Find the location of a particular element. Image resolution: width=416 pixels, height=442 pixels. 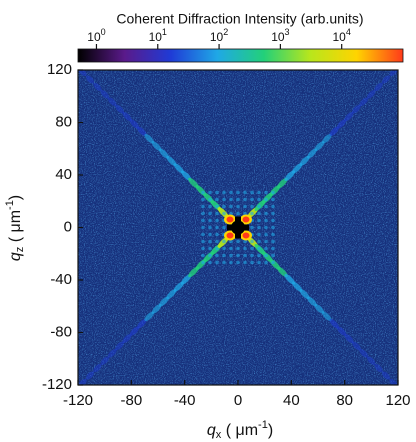

y-tick-label: 40 is located at coordinates (63, 174).